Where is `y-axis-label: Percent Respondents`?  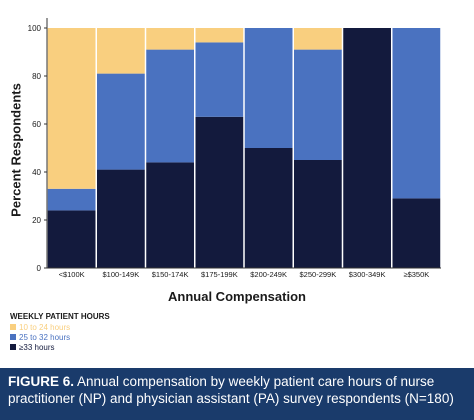
y-axis-label: Percent Respondents is located at coordinates (16, 150).